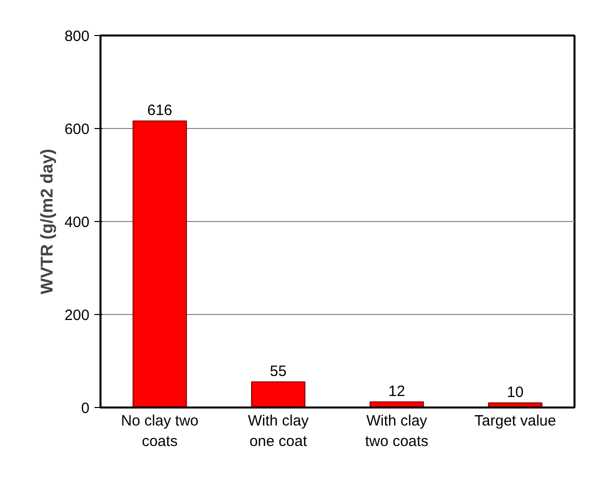 This screenshot has height=477, width=614. Describe the element at coordinates (77, 315) in the screenshot. I see `y-tick-label: 200` at that location.